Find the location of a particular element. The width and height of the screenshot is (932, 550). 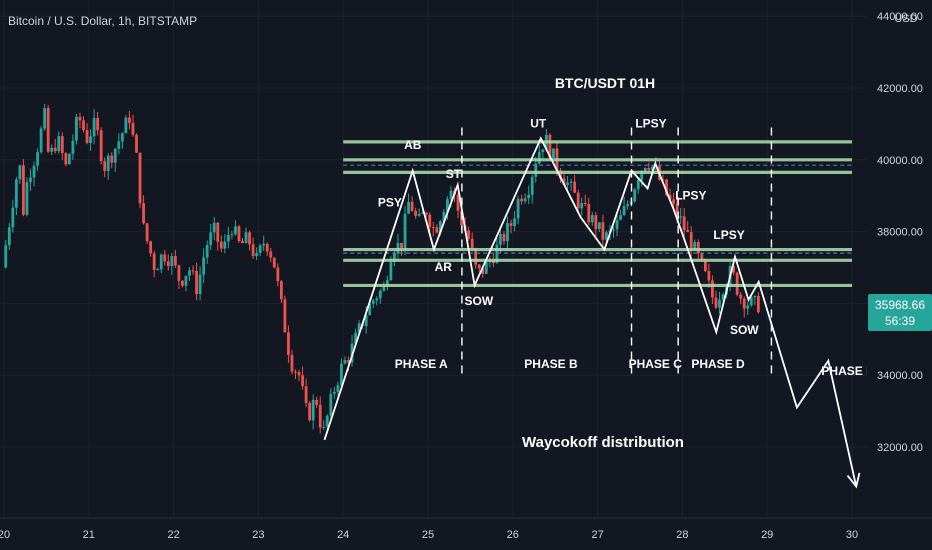

price-tick-label: 40000.00 is located at coordinates (900, 161).